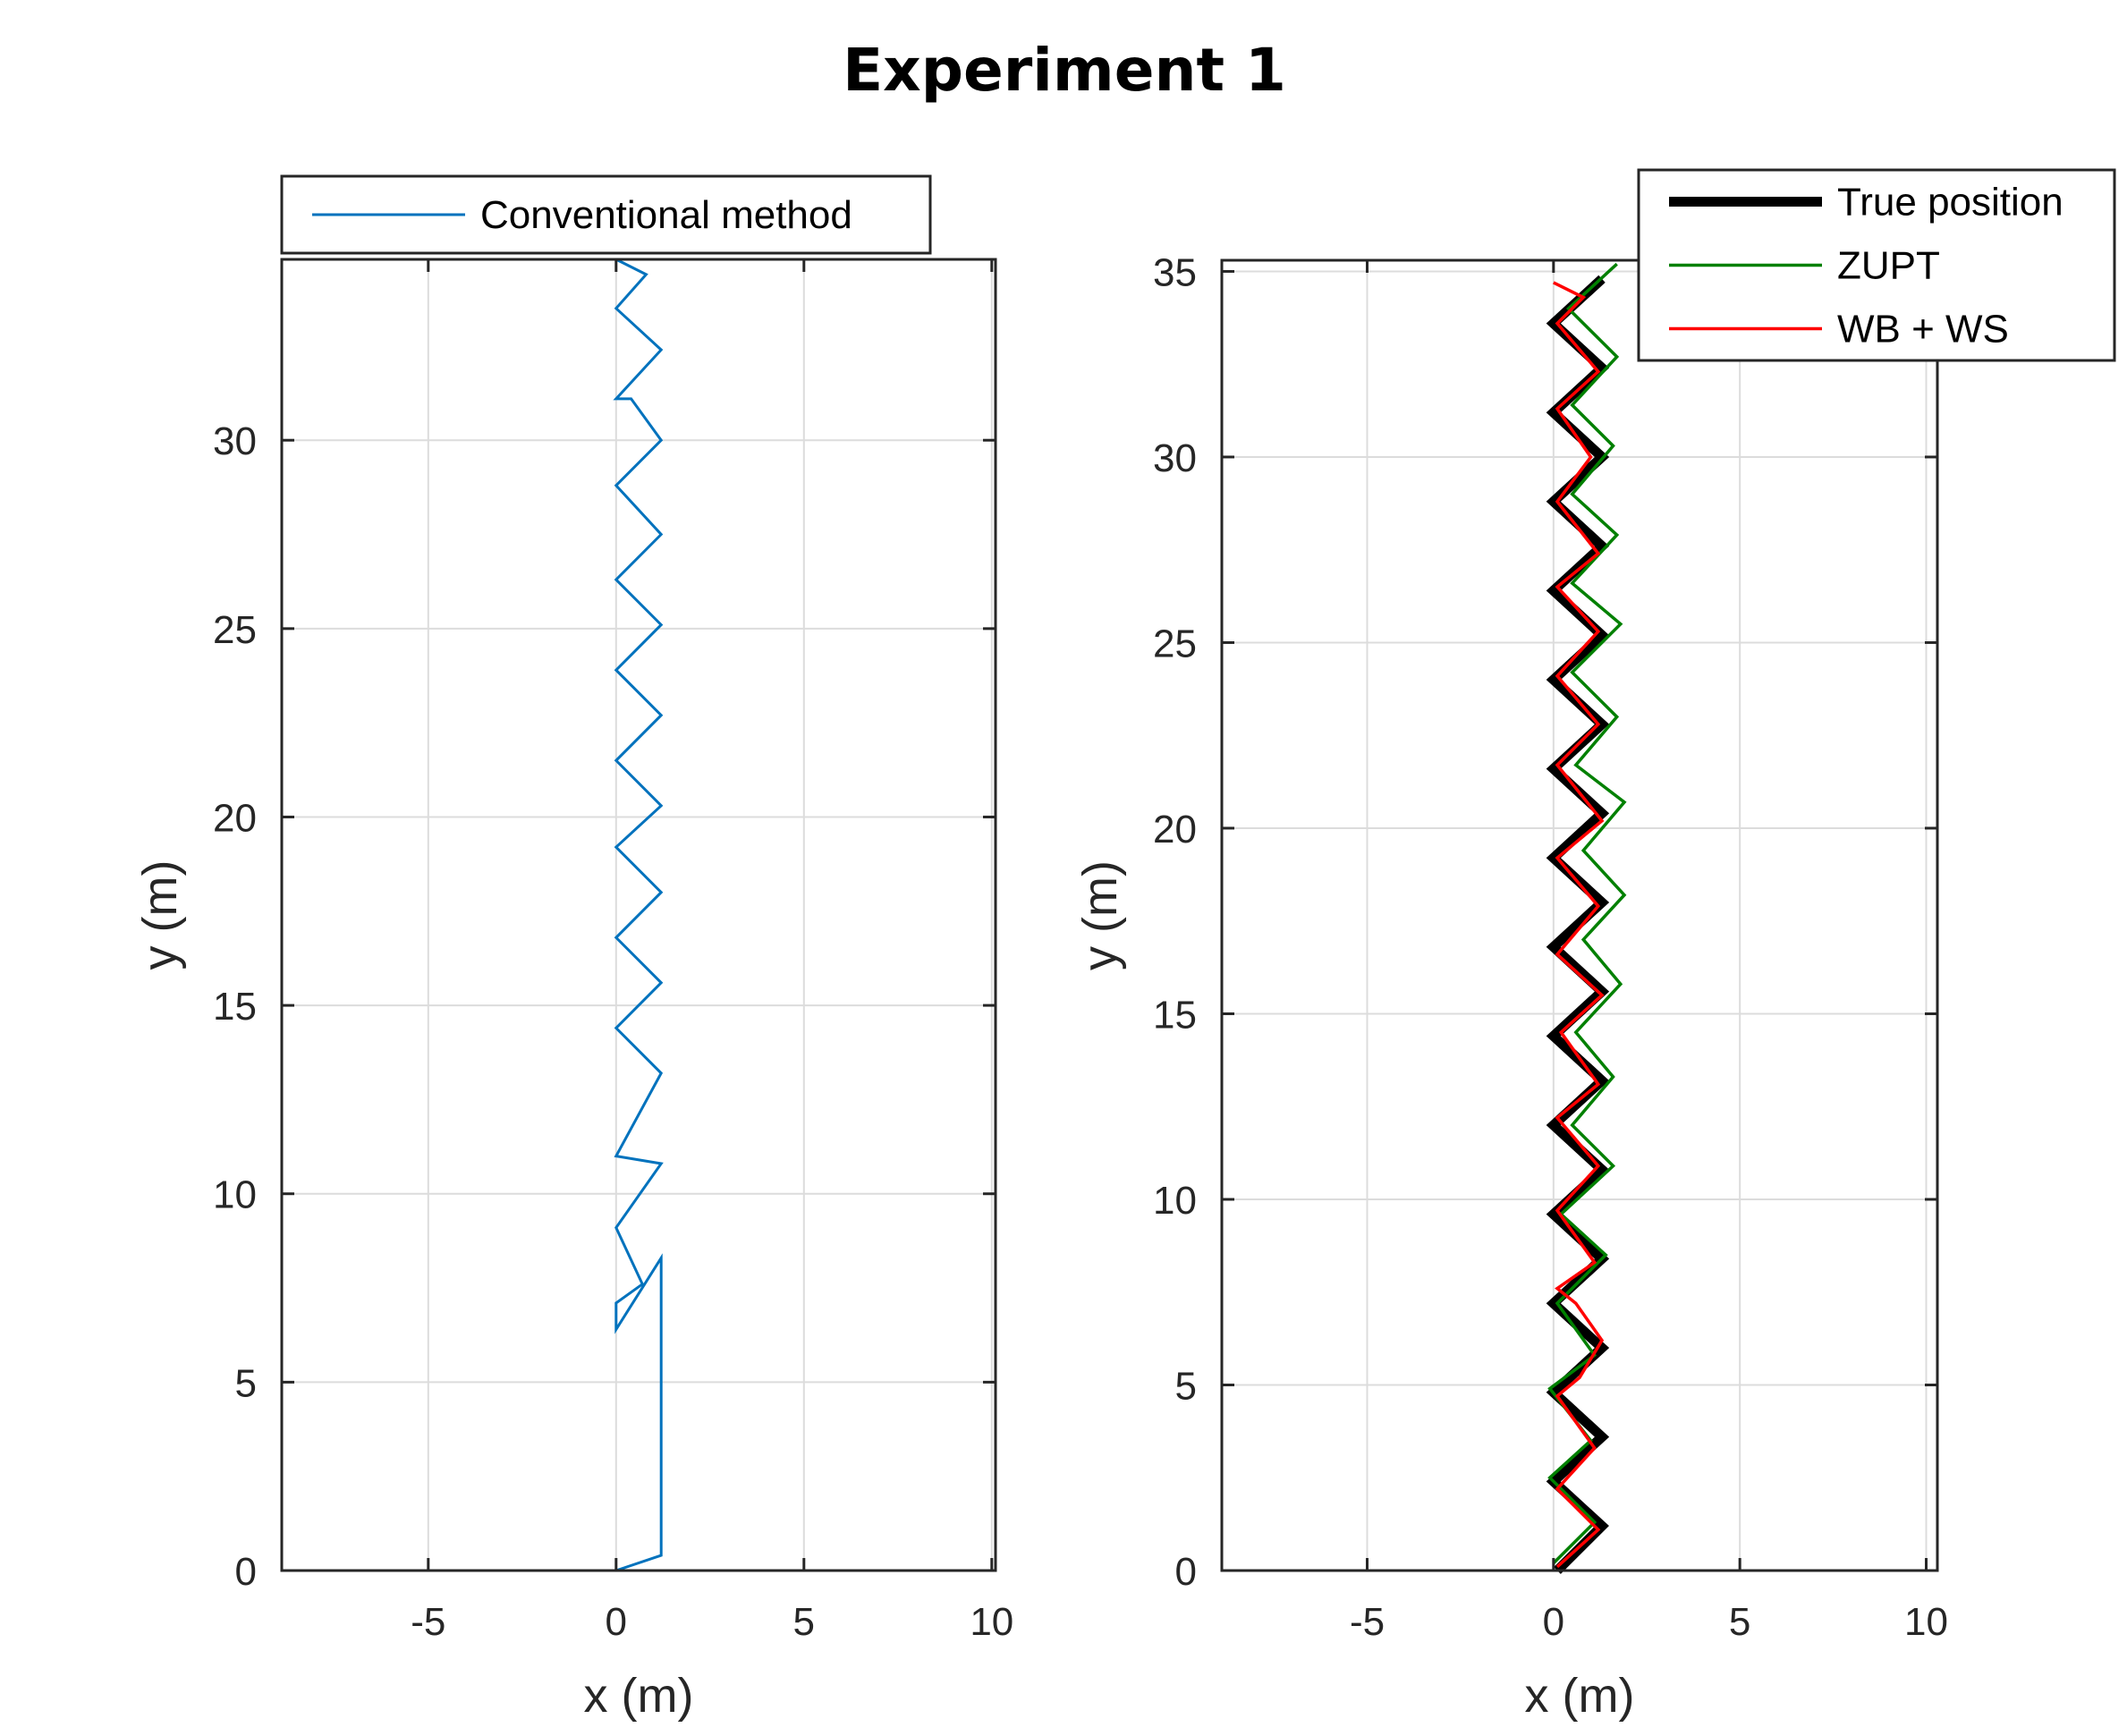  I want to click on series-line-conventional-method, so click(639, 915).